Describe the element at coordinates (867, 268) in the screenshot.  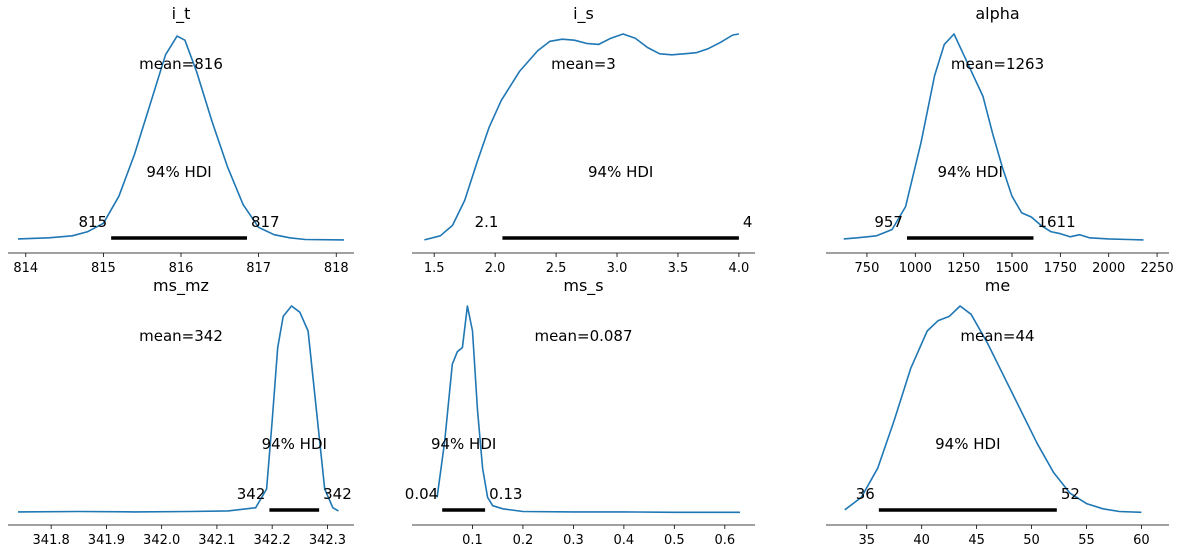
I see `x-tick-label: 750` at that location.